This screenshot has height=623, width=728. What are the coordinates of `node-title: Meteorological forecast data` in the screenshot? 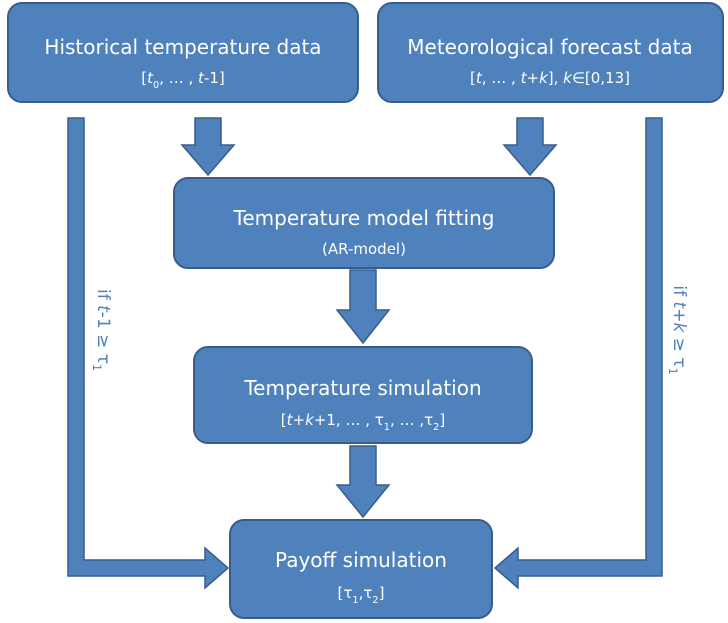 It's located at (549, 47).